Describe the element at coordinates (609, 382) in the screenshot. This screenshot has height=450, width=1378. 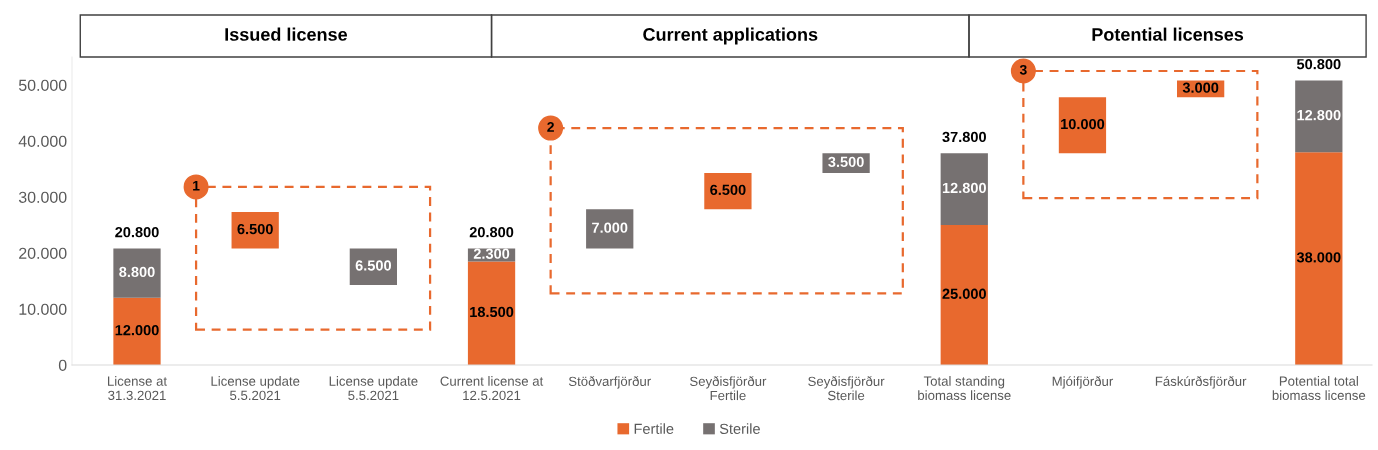
I see `x-tick-label: Stöðvarfjörður` at that location.